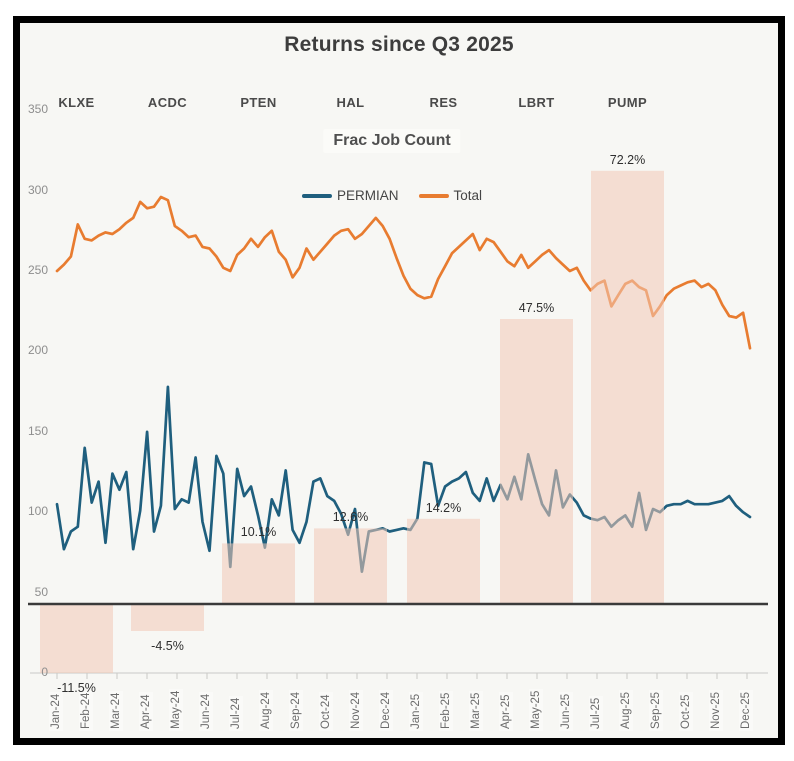 The width and height of the screenshot is (794, 761). Describe the element at coordinates (566, 711) in the screenshot. I see `x-axis-tick-jun-25: Jun-25` at that location.